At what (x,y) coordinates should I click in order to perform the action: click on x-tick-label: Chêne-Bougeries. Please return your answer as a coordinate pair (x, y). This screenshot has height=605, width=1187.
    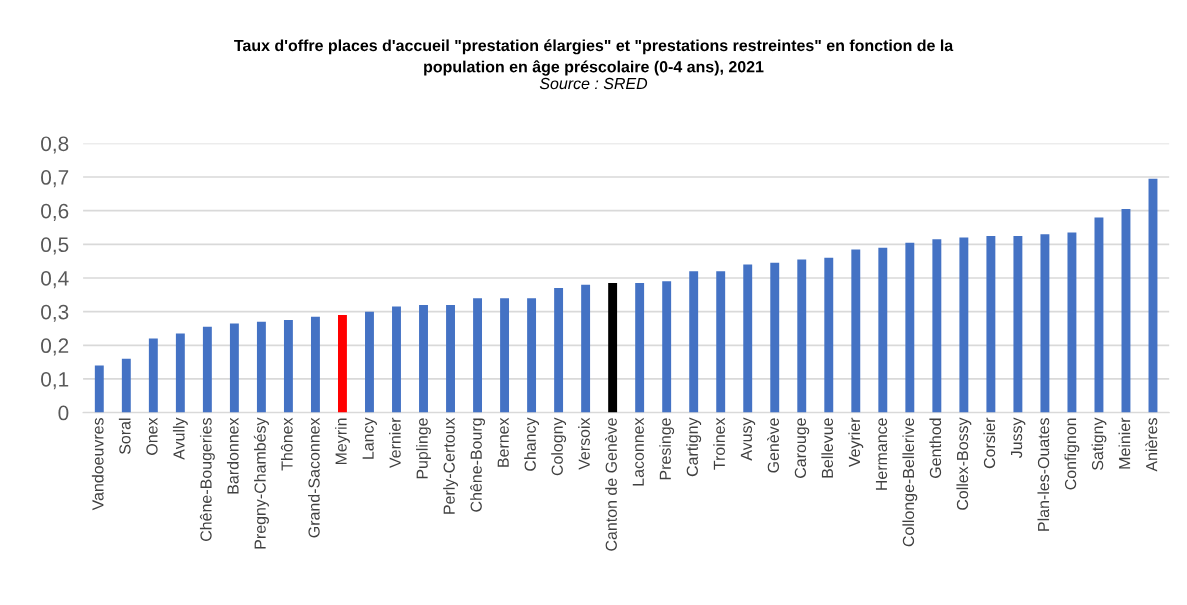
    Looking at the image, I should click on (207, 479).